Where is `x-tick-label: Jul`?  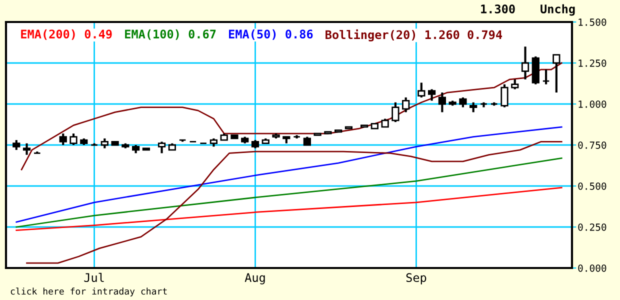
x-tick-label: Jul is located at coordinates (94, 277).